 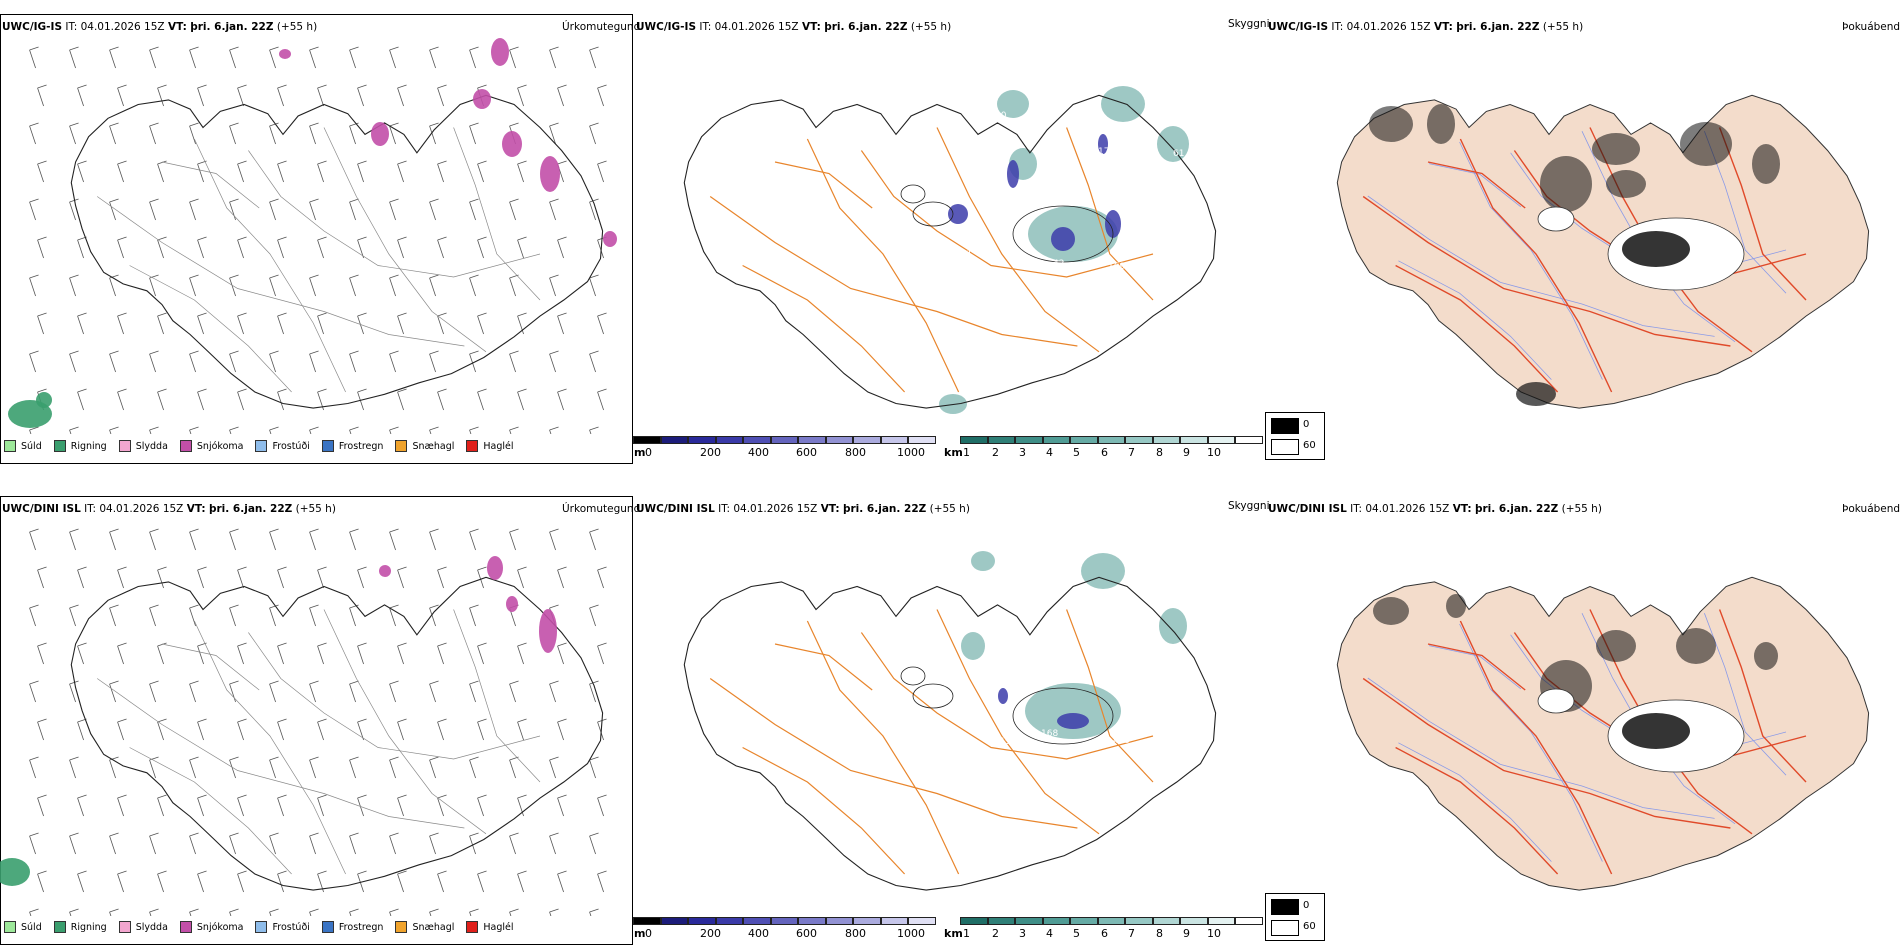 What do you see at coordinates (482, 99) in the screenshot?
I see `snow-area` at bounding box center [482, 99].